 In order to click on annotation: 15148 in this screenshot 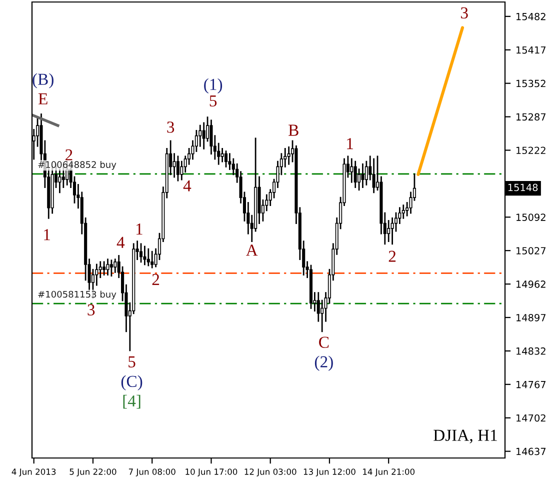, I will do `click(523, 188)`.